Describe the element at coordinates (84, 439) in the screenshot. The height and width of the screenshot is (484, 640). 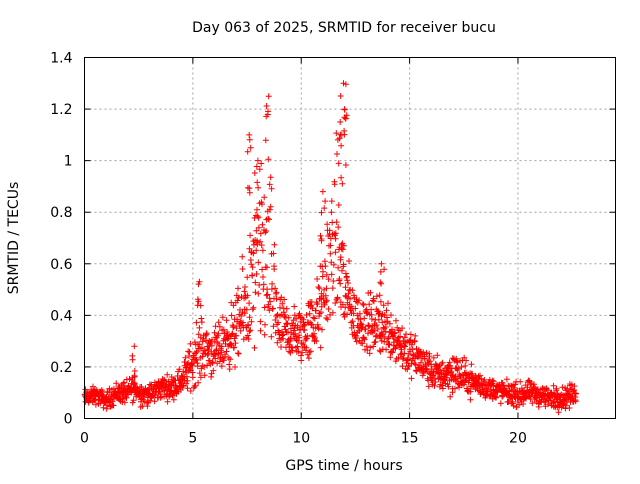
I see `x-tick-label: 0` at that location.